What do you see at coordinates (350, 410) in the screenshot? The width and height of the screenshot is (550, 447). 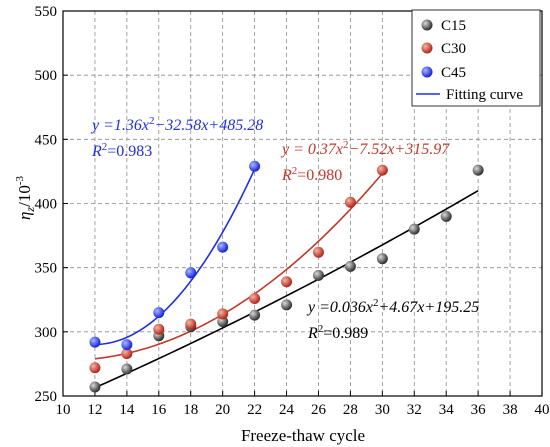 I see `x-tick-label: 28` at bounding box center [350, 410].